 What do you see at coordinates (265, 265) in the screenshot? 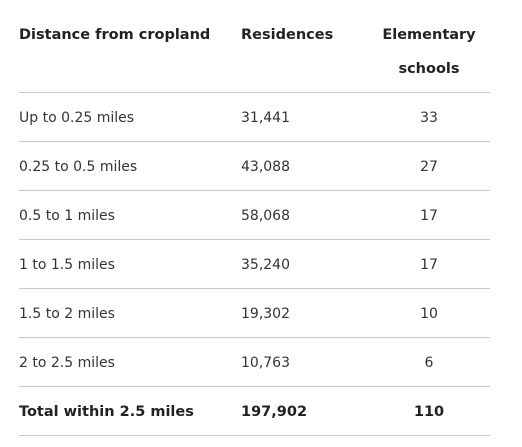
I see `cell-residences: 35,240` at bounding box center [265, 265].